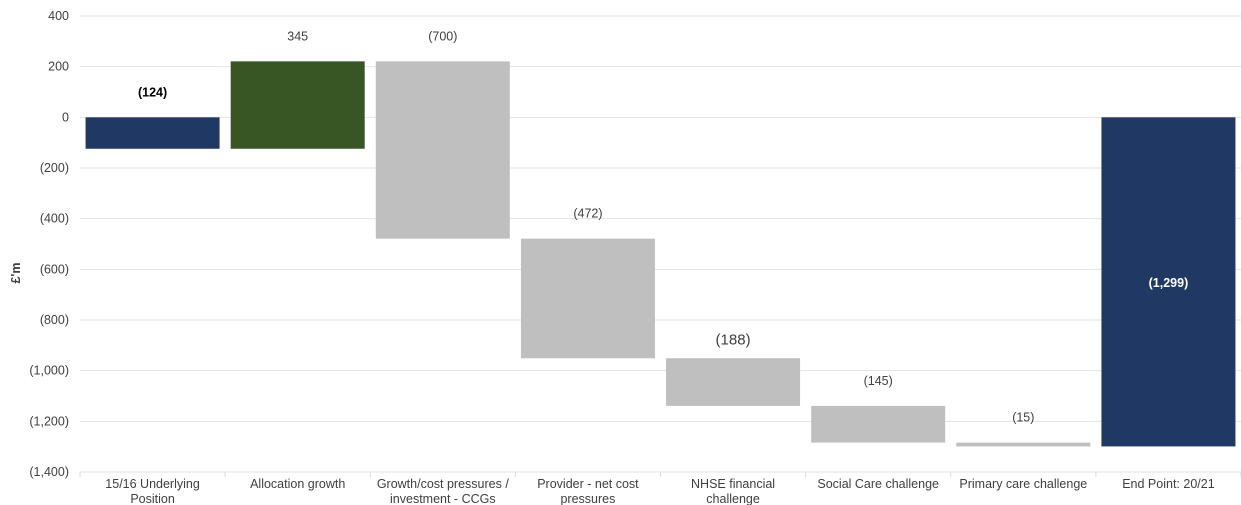 This screenshot has height=505, width=1241. Describe the element at coordinates (49, 421) in the screenshot. I see `y-tick-label: (1,200)` at that location.